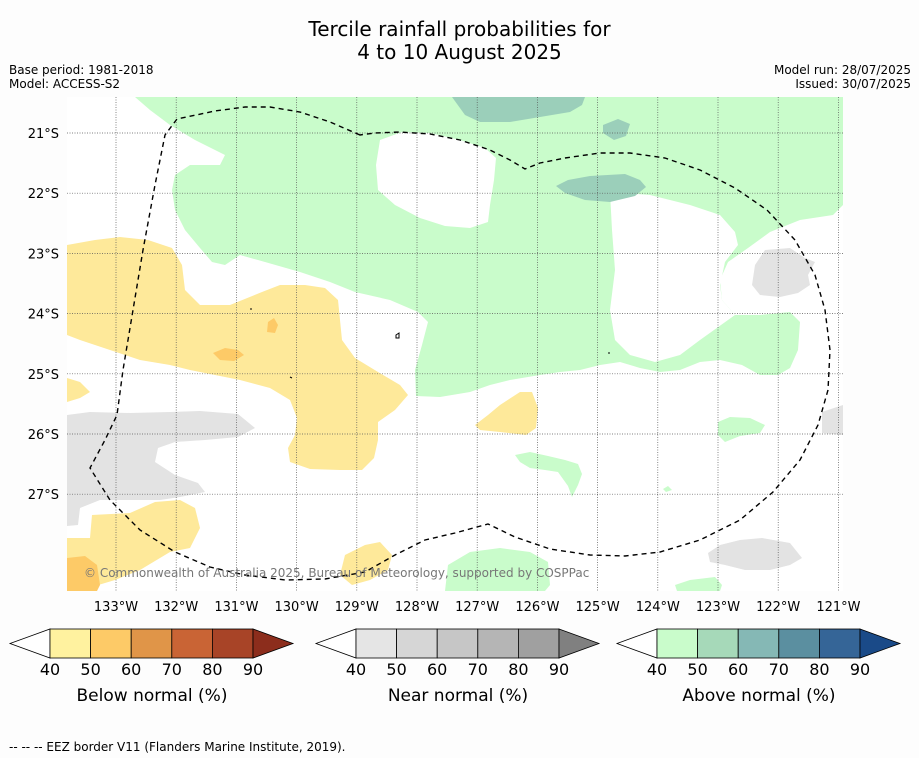  I want to click on title-line-1: Tercile rainfall probabilities for, so click(459, 29).